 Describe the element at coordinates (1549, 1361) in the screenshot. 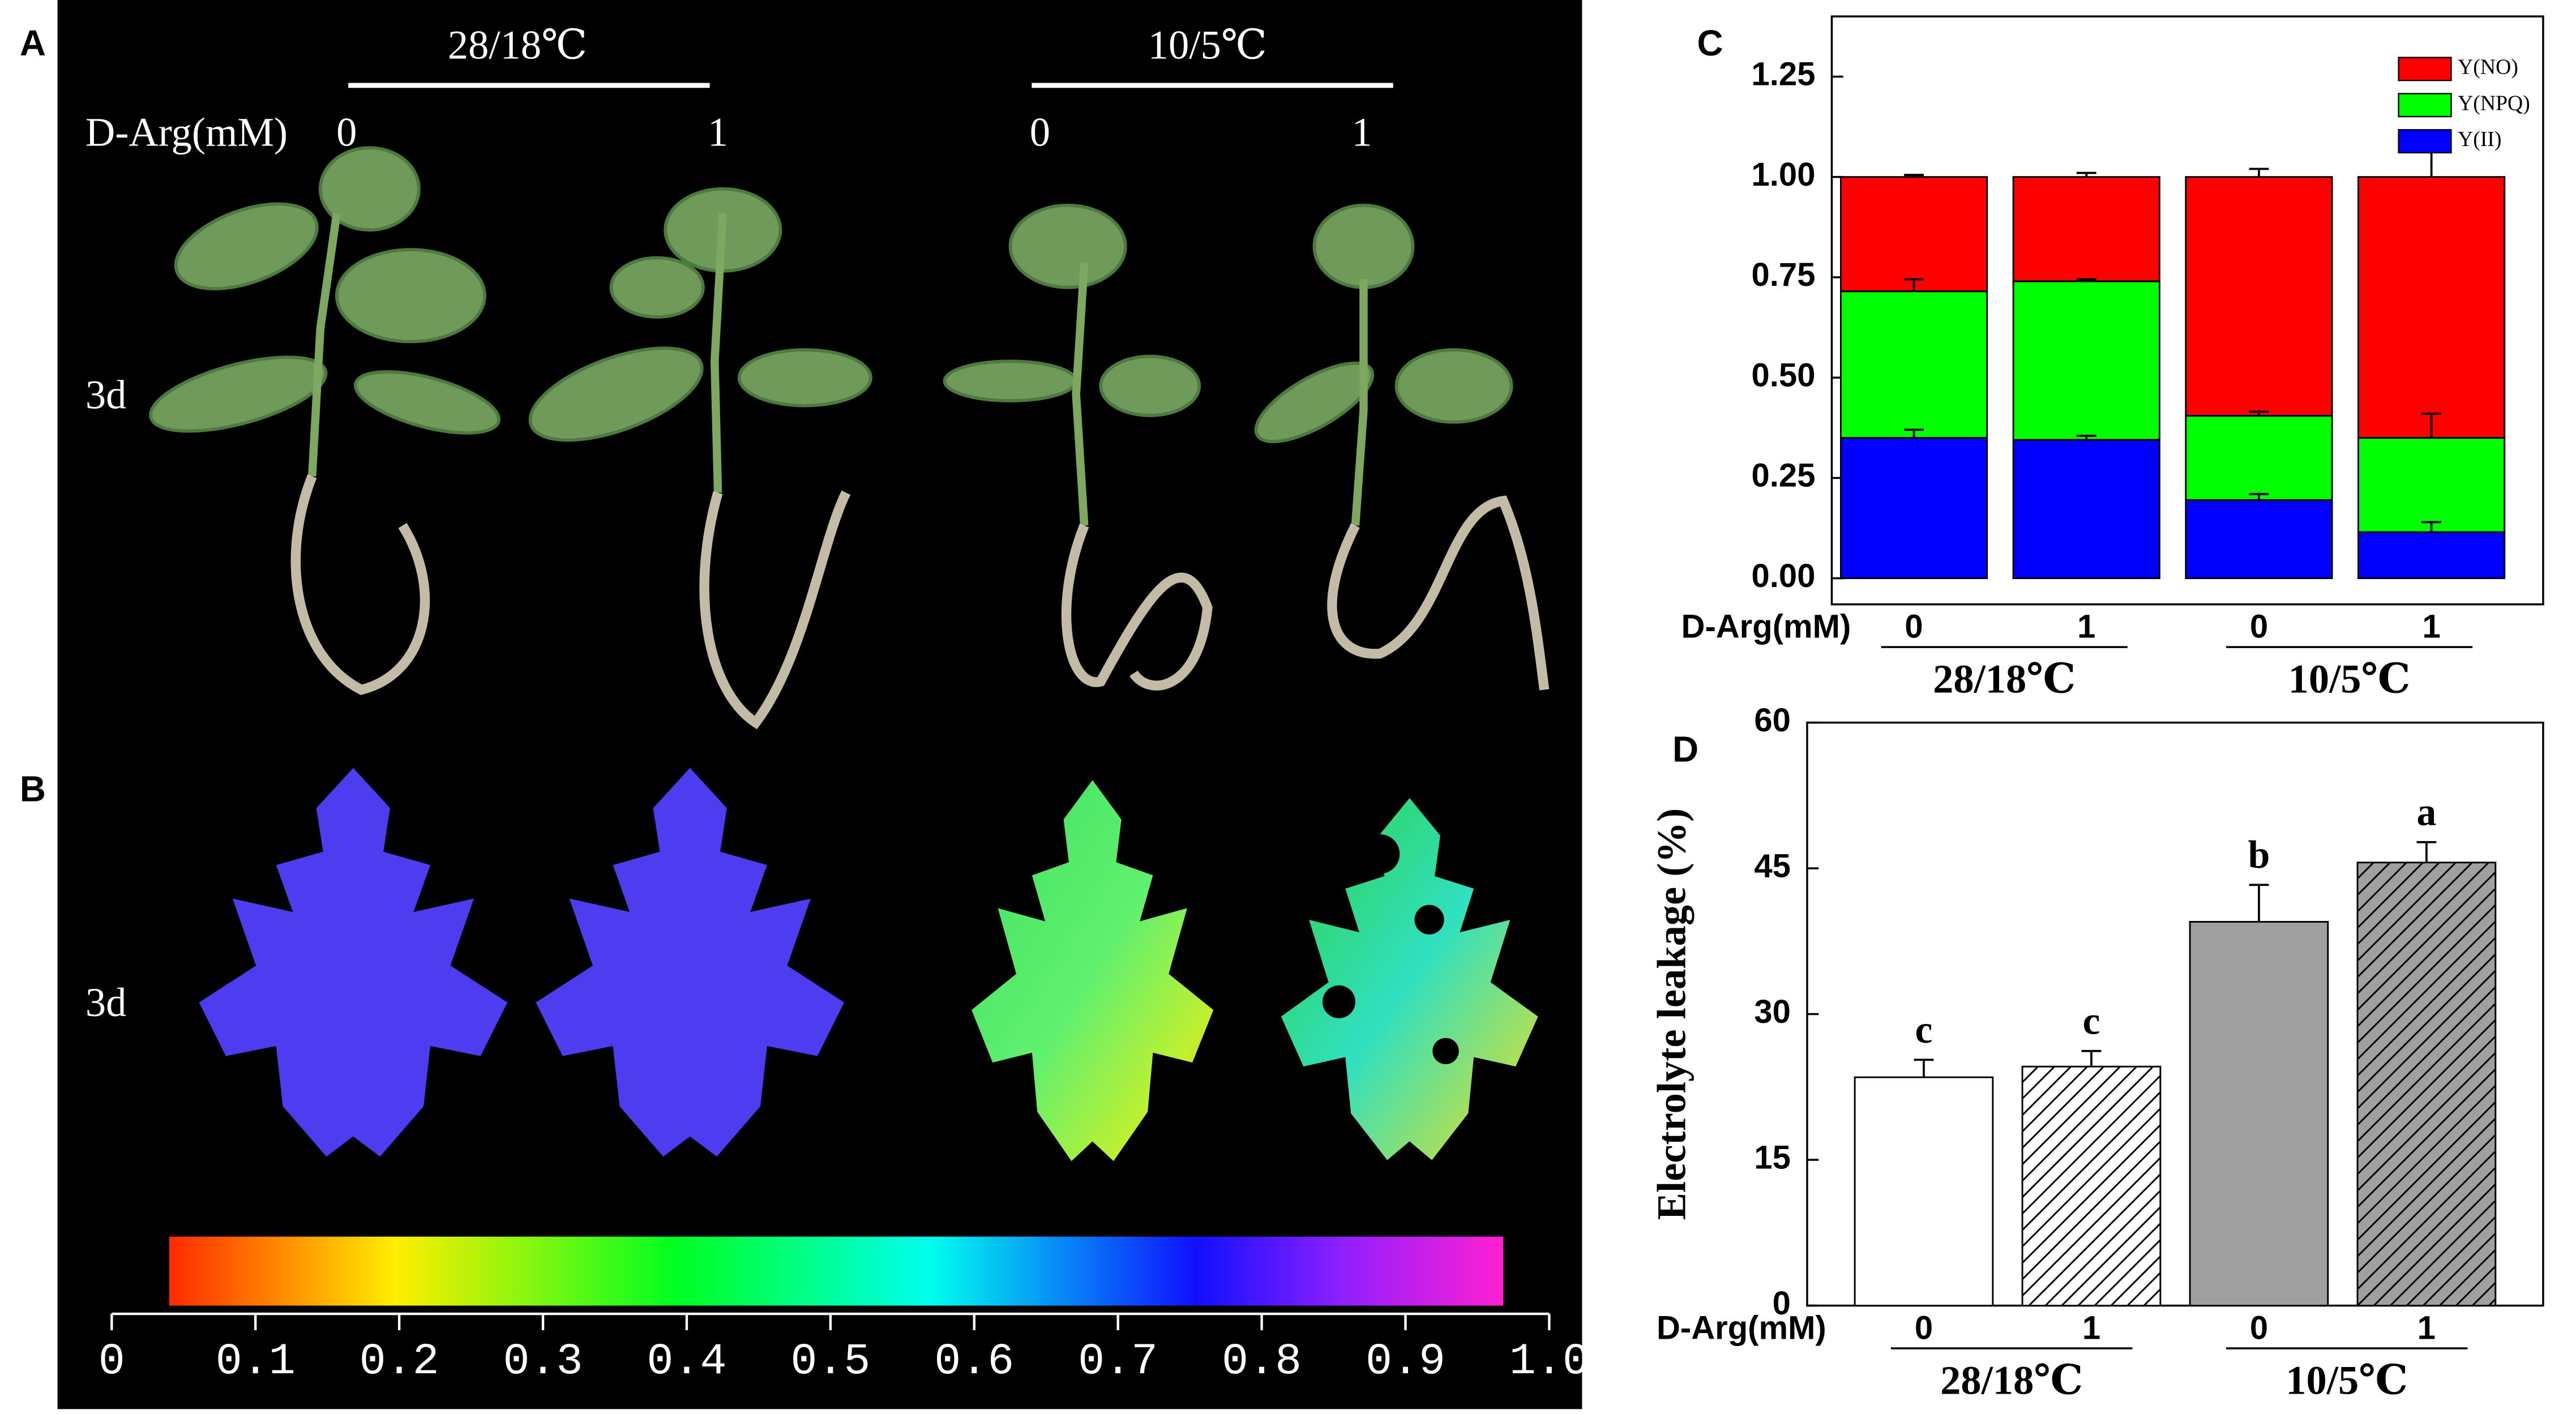

I see `colorbar-tick-label: 1.0` at that location.